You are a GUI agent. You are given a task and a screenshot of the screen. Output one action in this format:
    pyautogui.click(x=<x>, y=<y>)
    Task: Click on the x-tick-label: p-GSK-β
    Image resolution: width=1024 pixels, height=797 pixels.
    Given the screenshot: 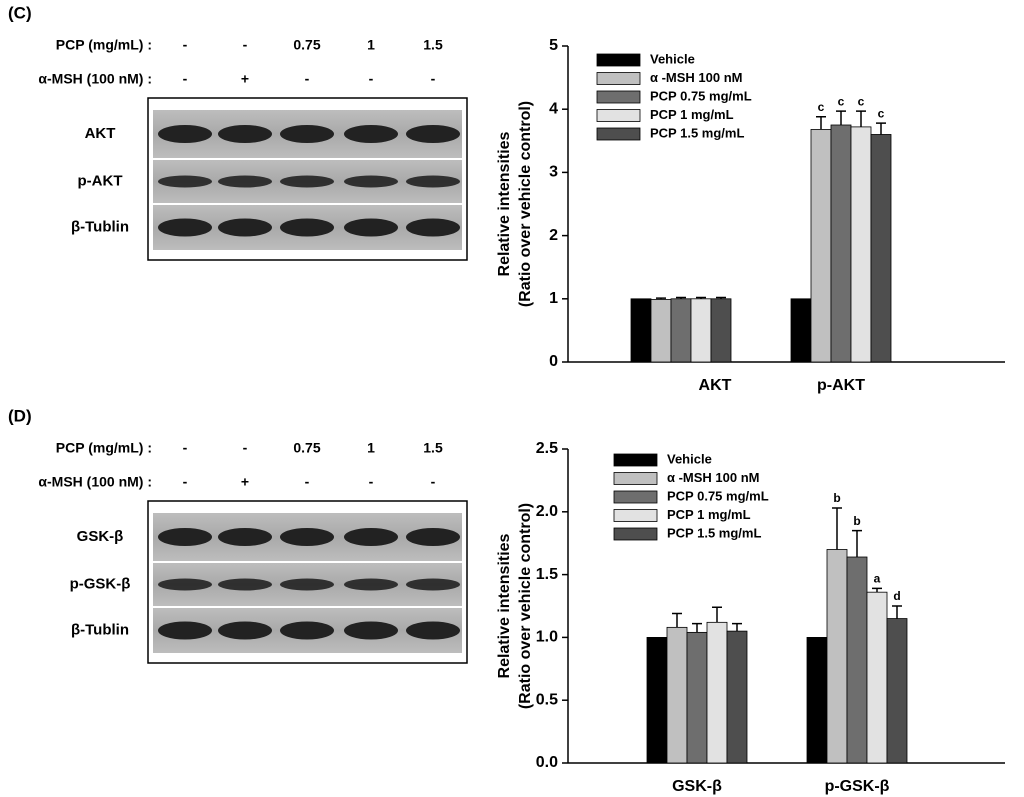 What is the action you would take?
    pyautogui.click(x=857, y=786)
    